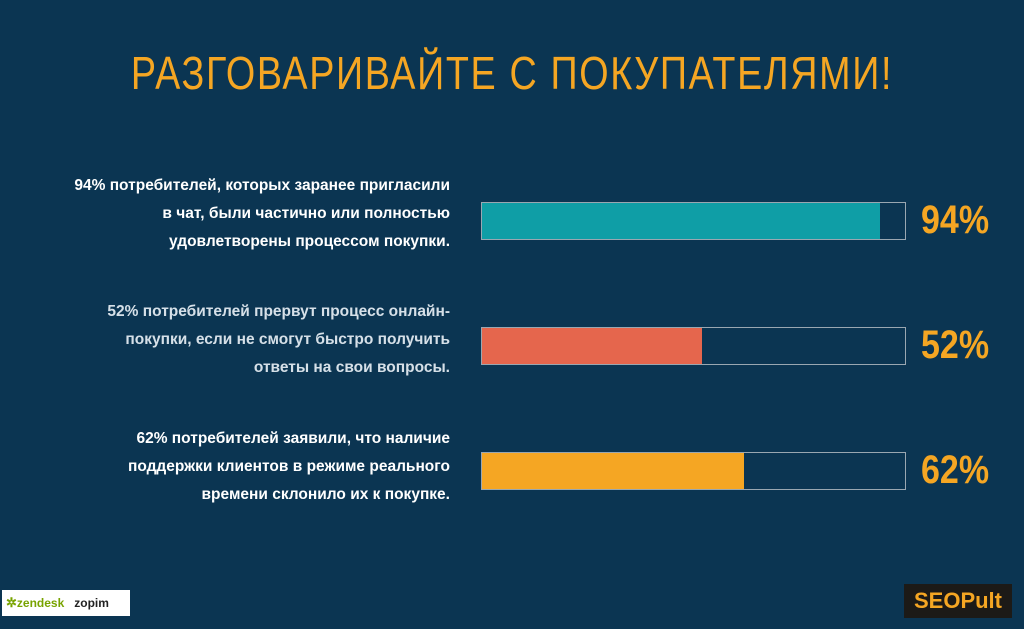 The height and width of the screenshot is (629, 1024). I want to click on bar-description-line: покупки, если не смогут быстро получить, so click(287, 339).